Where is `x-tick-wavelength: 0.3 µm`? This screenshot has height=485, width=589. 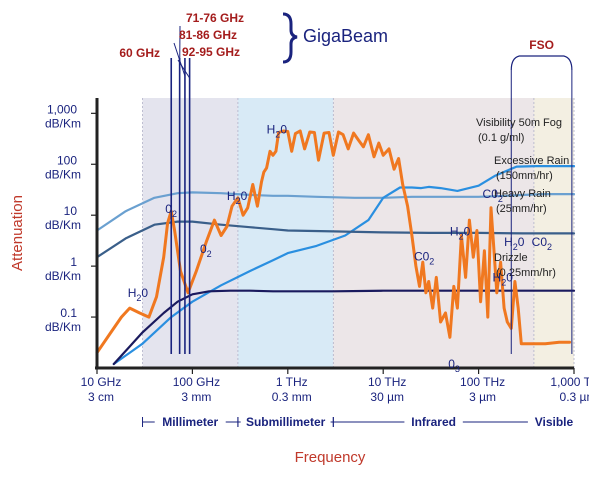 x-tick-wavelength: 0.3 µm is located at coordinates (574, 397).